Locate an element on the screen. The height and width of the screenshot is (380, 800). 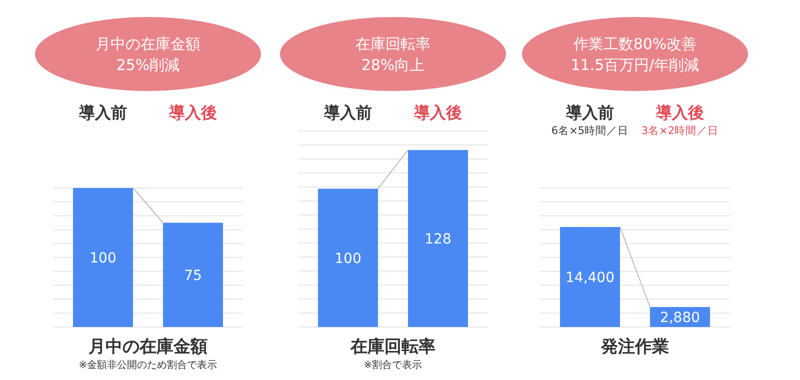
chart-title: 在庫回転率 is located at coordinates (393, 44).